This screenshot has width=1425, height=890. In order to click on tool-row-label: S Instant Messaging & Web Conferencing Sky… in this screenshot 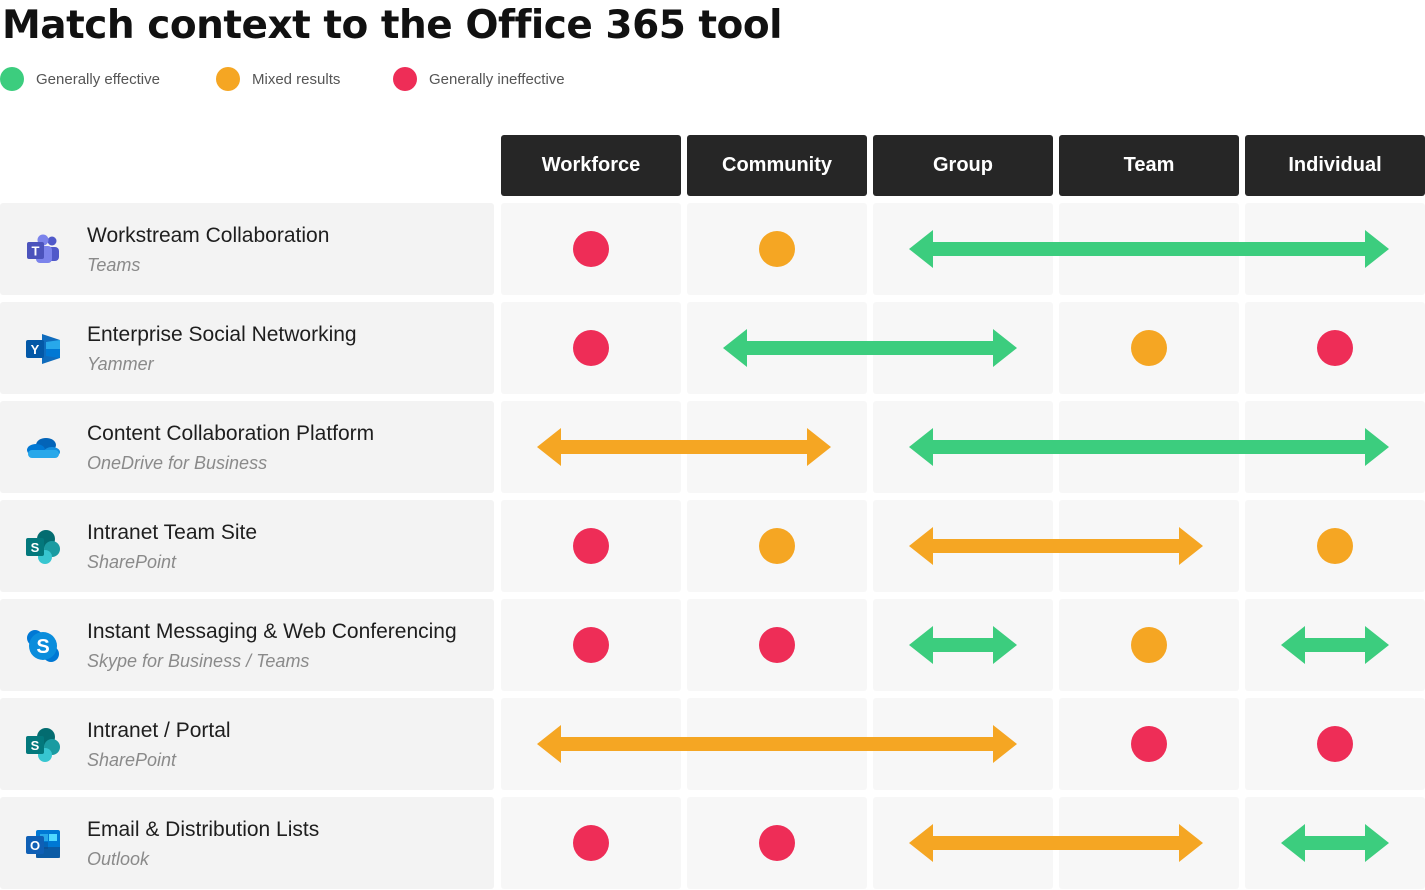, I will do `click(247, 645)`.